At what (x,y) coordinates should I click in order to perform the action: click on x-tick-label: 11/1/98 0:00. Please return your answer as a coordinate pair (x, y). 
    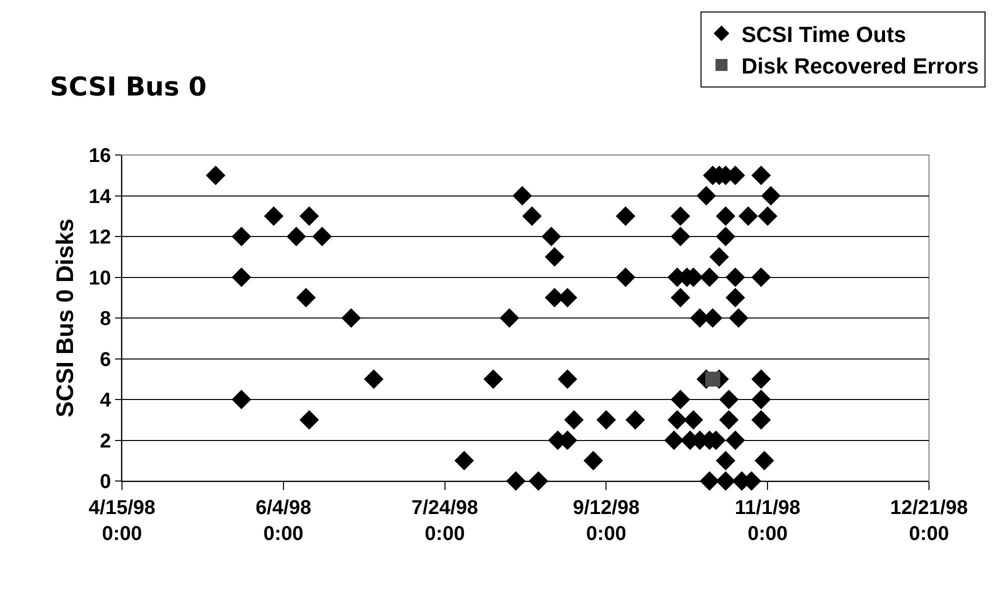
    Looking at the image, I should click on (767, 521).